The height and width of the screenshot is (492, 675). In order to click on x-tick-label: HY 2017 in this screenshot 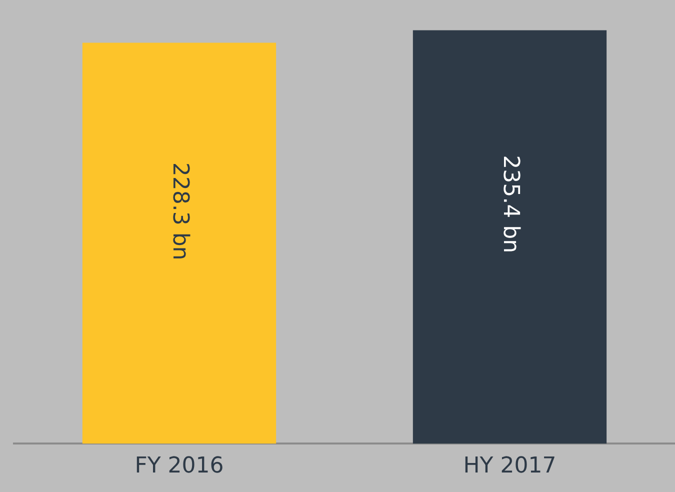, I will do `click(509, 466)`.